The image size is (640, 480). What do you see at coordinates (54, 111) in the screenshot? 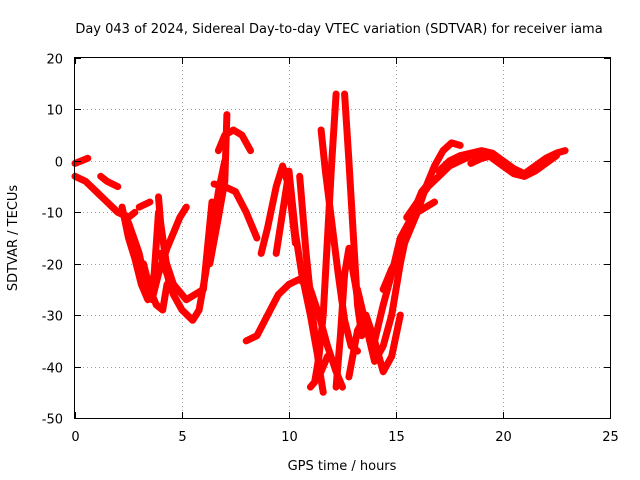
I see `y-tick-label: 10` at bounding box center [54, 111].